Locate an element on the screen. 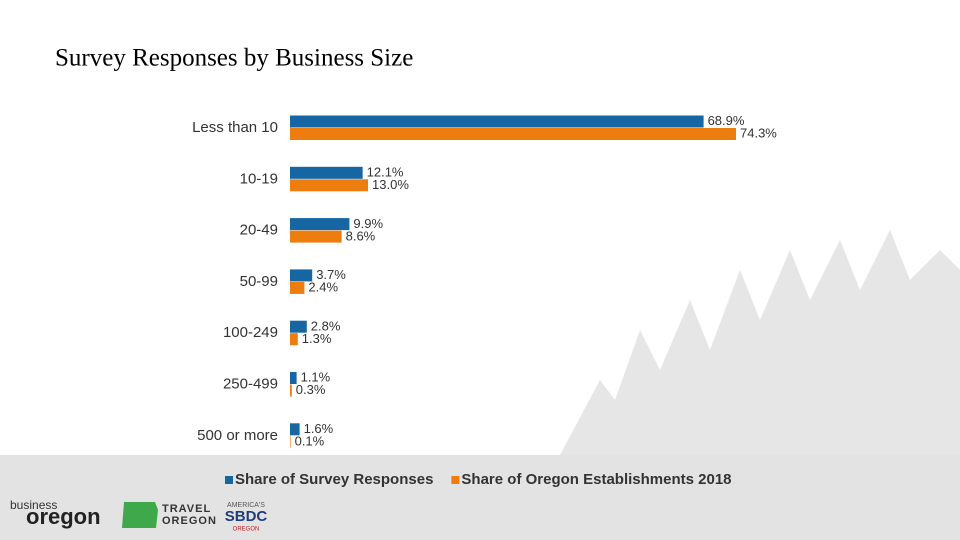 The height and width of the screenshot is (540, 960). oregon-shape is located at coordinates (140, 515).